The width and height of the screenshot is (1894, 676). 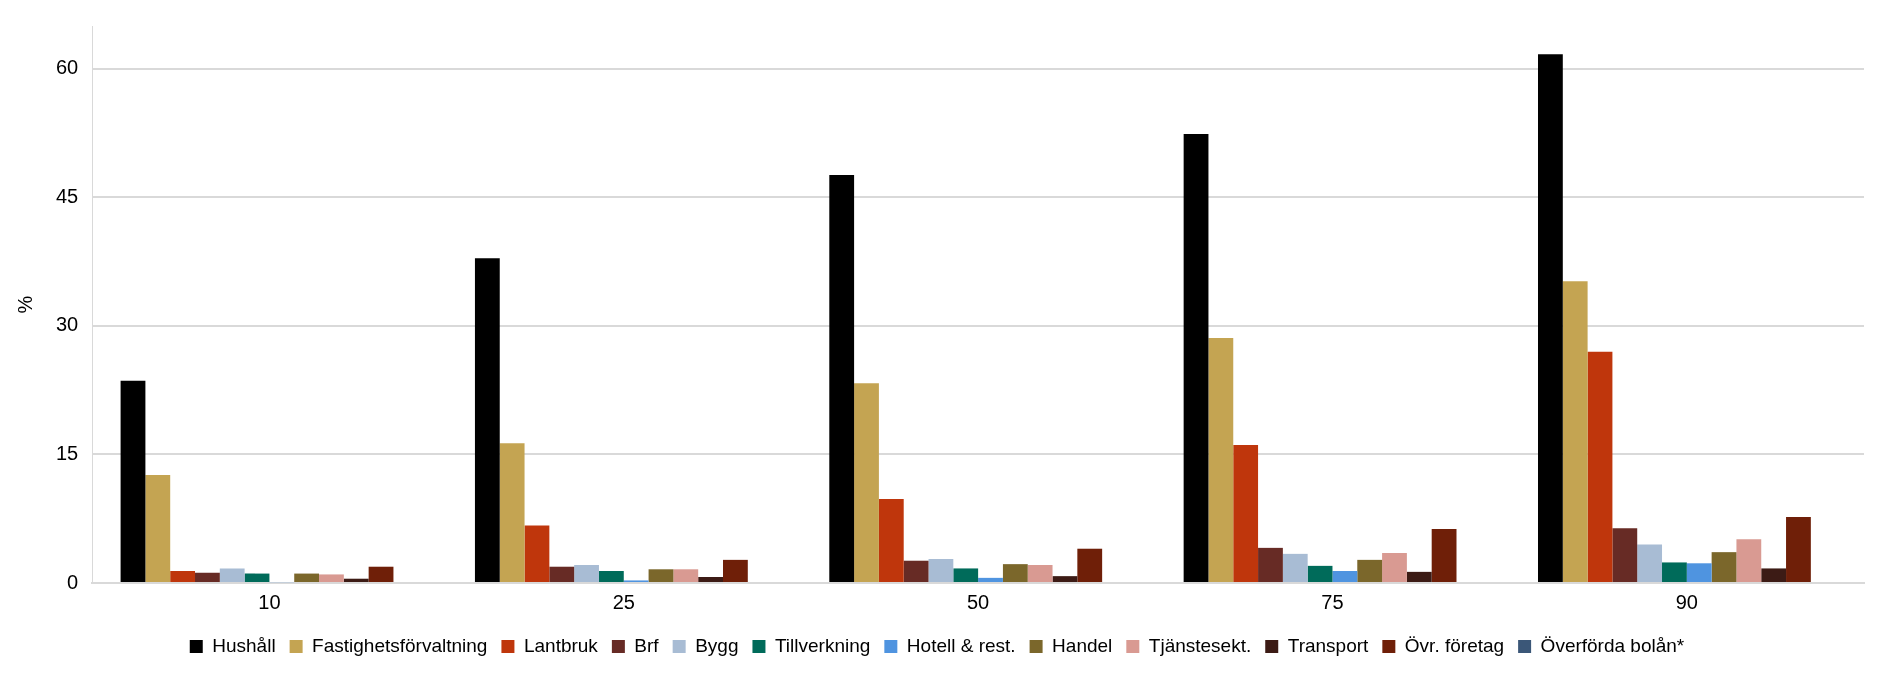 What do you see at coordinates (1200, 645) in the screenshot?
I see `legend-label: Tjänstesekt.` at bounding box center [1200, 645].